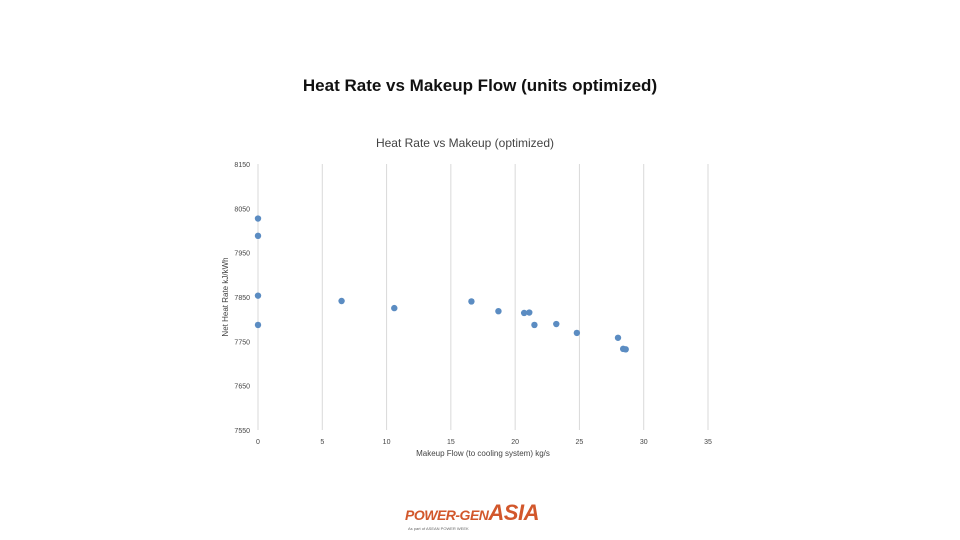 This screenshot has width=960, height=540. I want to click on y-tick-label: 7950, so click(242, 254).